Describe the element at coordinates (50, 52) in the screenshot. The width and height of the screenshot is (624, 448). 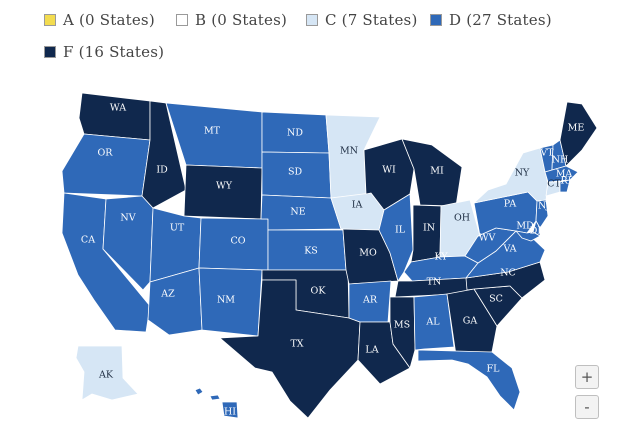
I see `legend-swatch-f` at that location.